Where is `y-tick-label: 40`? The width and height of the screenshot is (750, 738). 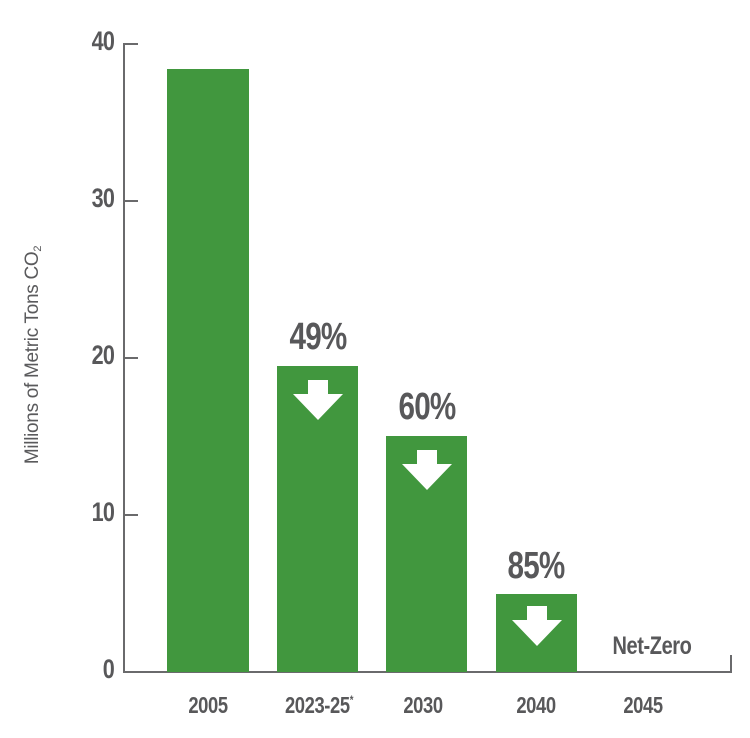 y-tick-label: 40 is located at coordinates (103, 41).